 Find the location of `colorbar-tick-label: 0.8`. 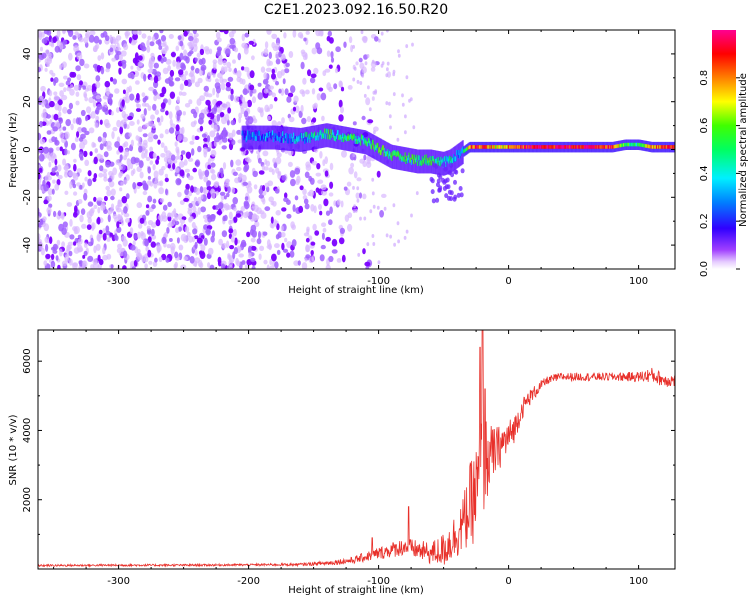

colorbar-tick-label: 0.8 is located at coordinates (704, 78).